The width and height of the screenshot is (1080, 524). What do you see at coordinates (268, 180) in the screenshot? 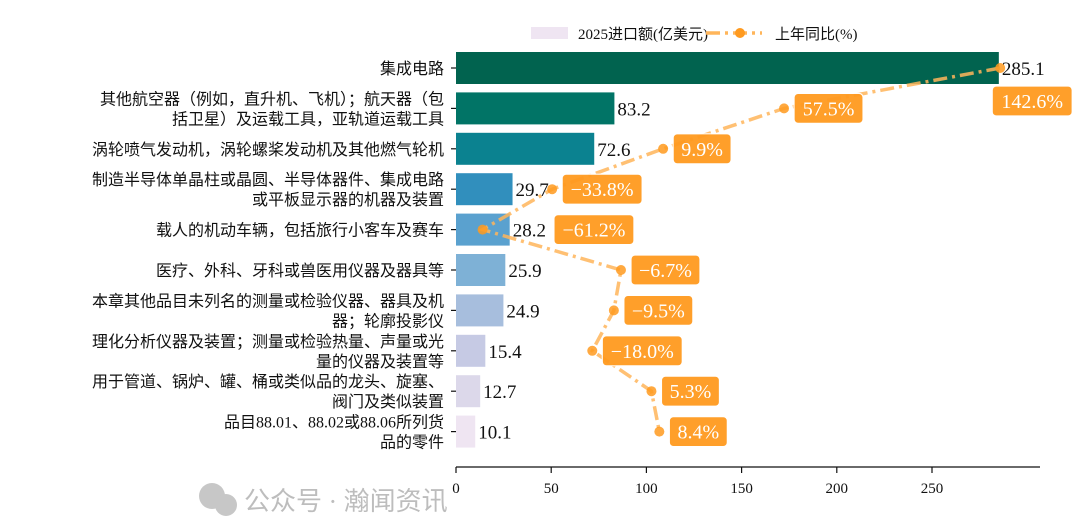
I see `category-label: 制造半导体单晶柱或晶圆、半导体器件、集成电路` at bounding box center [268, 180].